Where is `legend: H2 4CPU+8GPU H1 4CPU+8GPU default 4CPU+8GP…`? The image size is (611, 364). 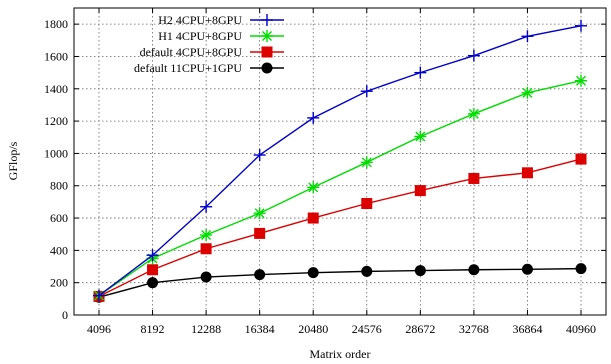 legend: H2 4CPU+8GPU H1 4CPU+8GPU default 4CPU+8GP… is located at coordinates (209, 44).